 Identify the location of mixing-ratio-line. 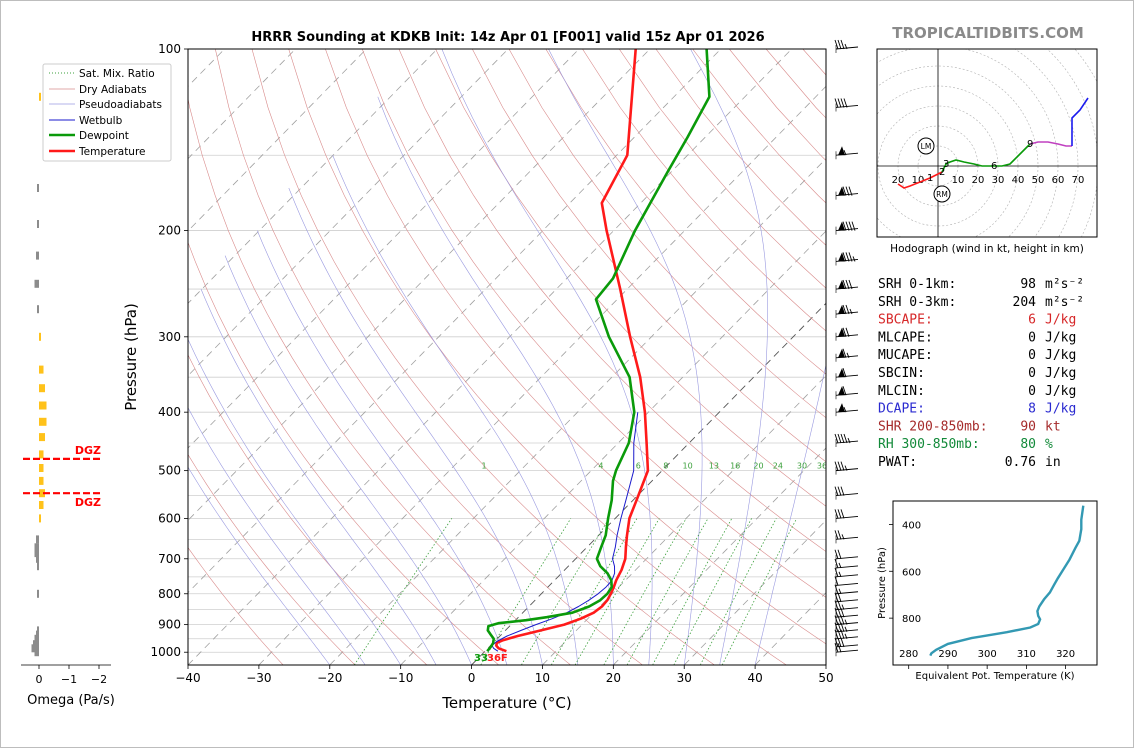
(667, 591).